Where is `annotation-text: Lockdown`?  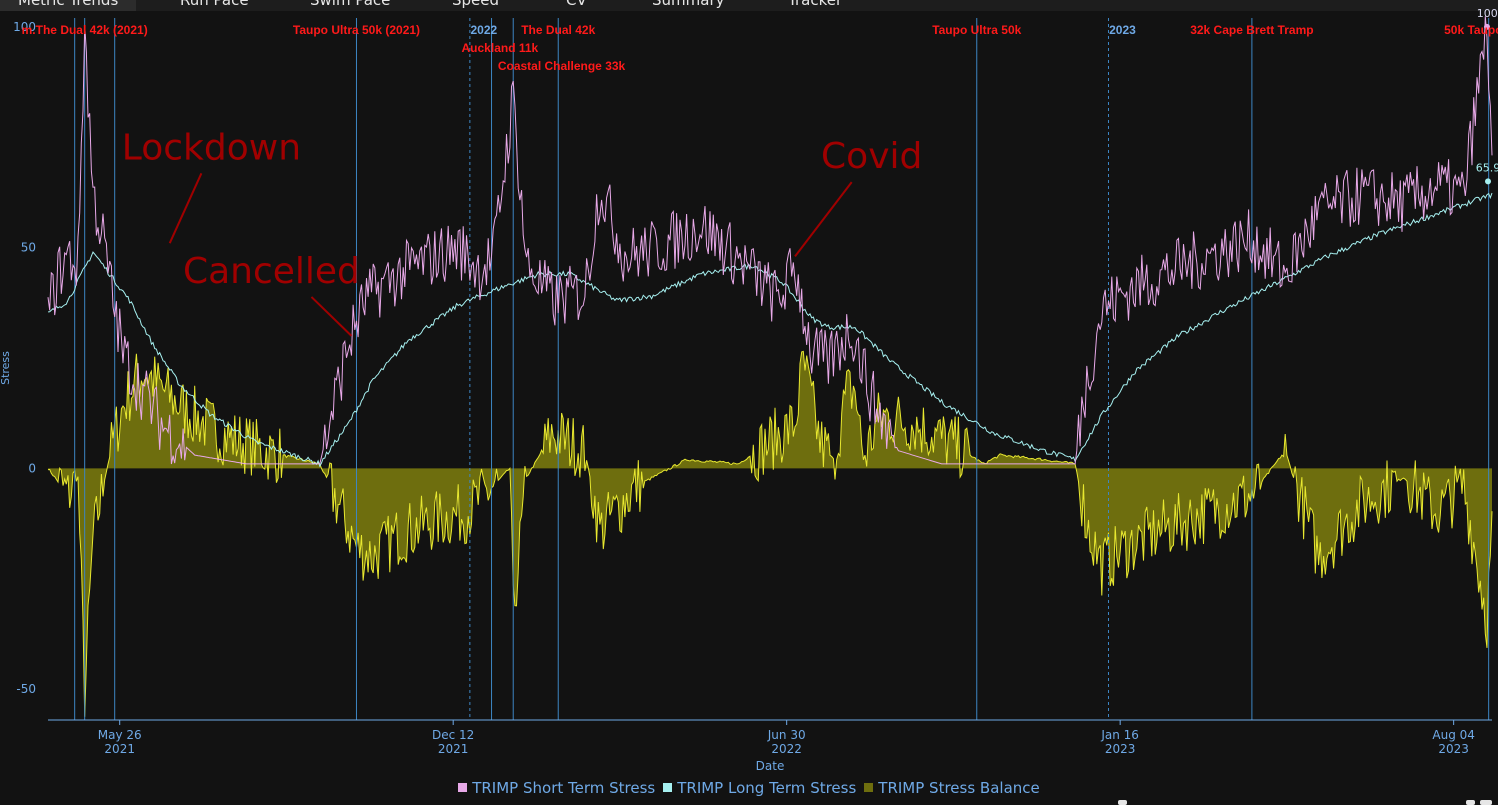 annotation-text: Lockdown is located at coordinates (211, 147).